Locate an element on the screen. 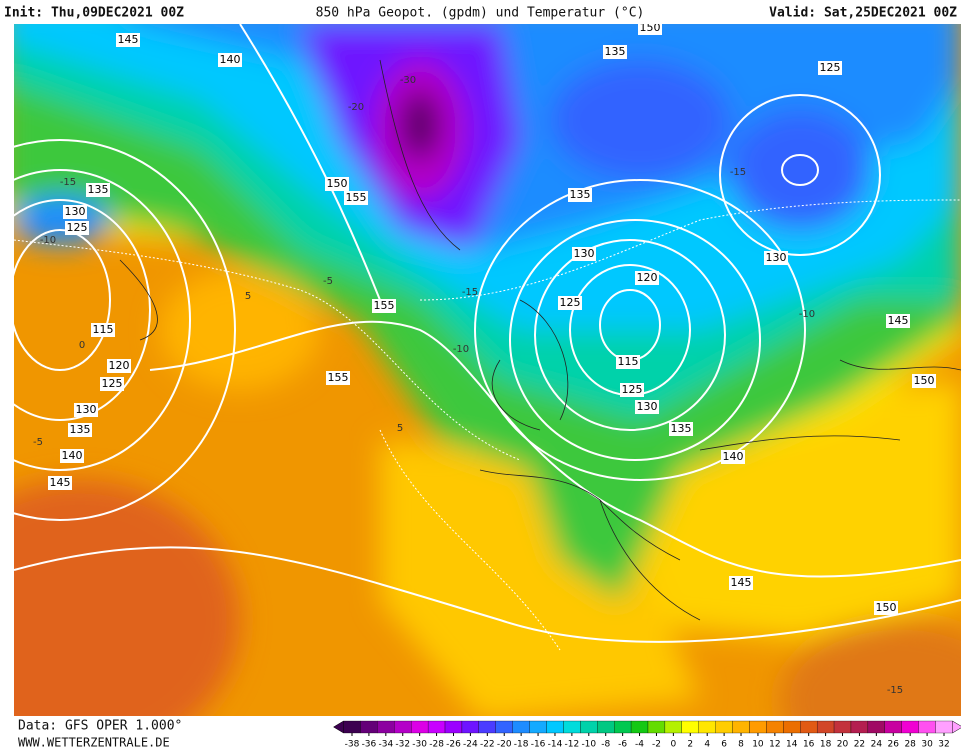 Image resolution: width=961 pixels, height=754 pixels. data-source: Data: GFS OPER 1.000° is located at coordinates (100, 726).